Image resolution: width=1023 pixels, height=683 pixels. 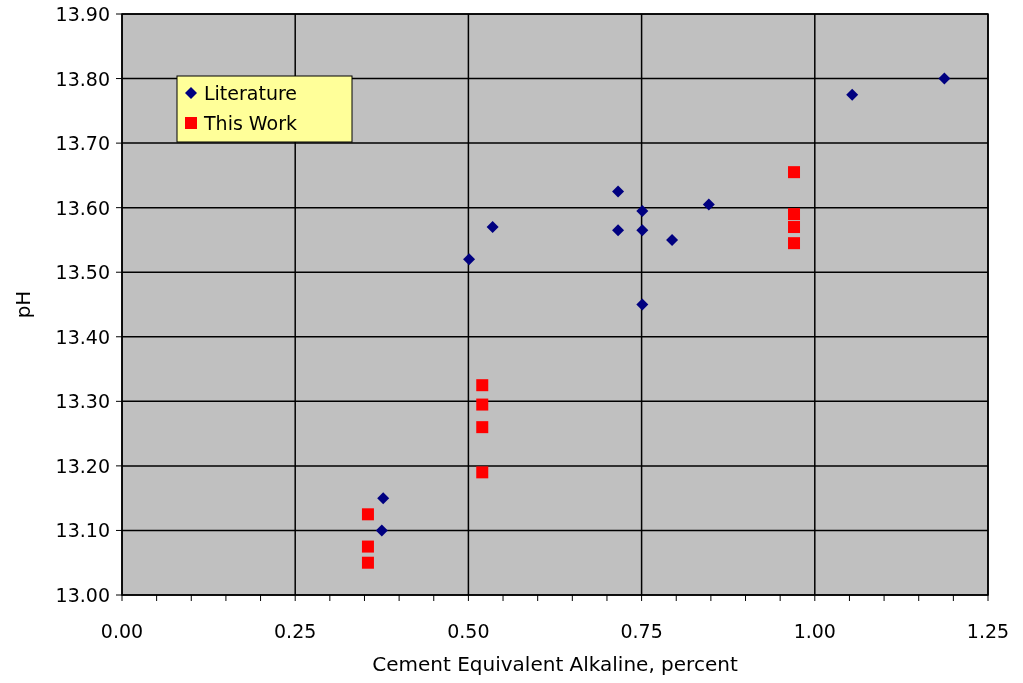 I want to click on y-tick-label: 13.60, so click(x=82, y=207).